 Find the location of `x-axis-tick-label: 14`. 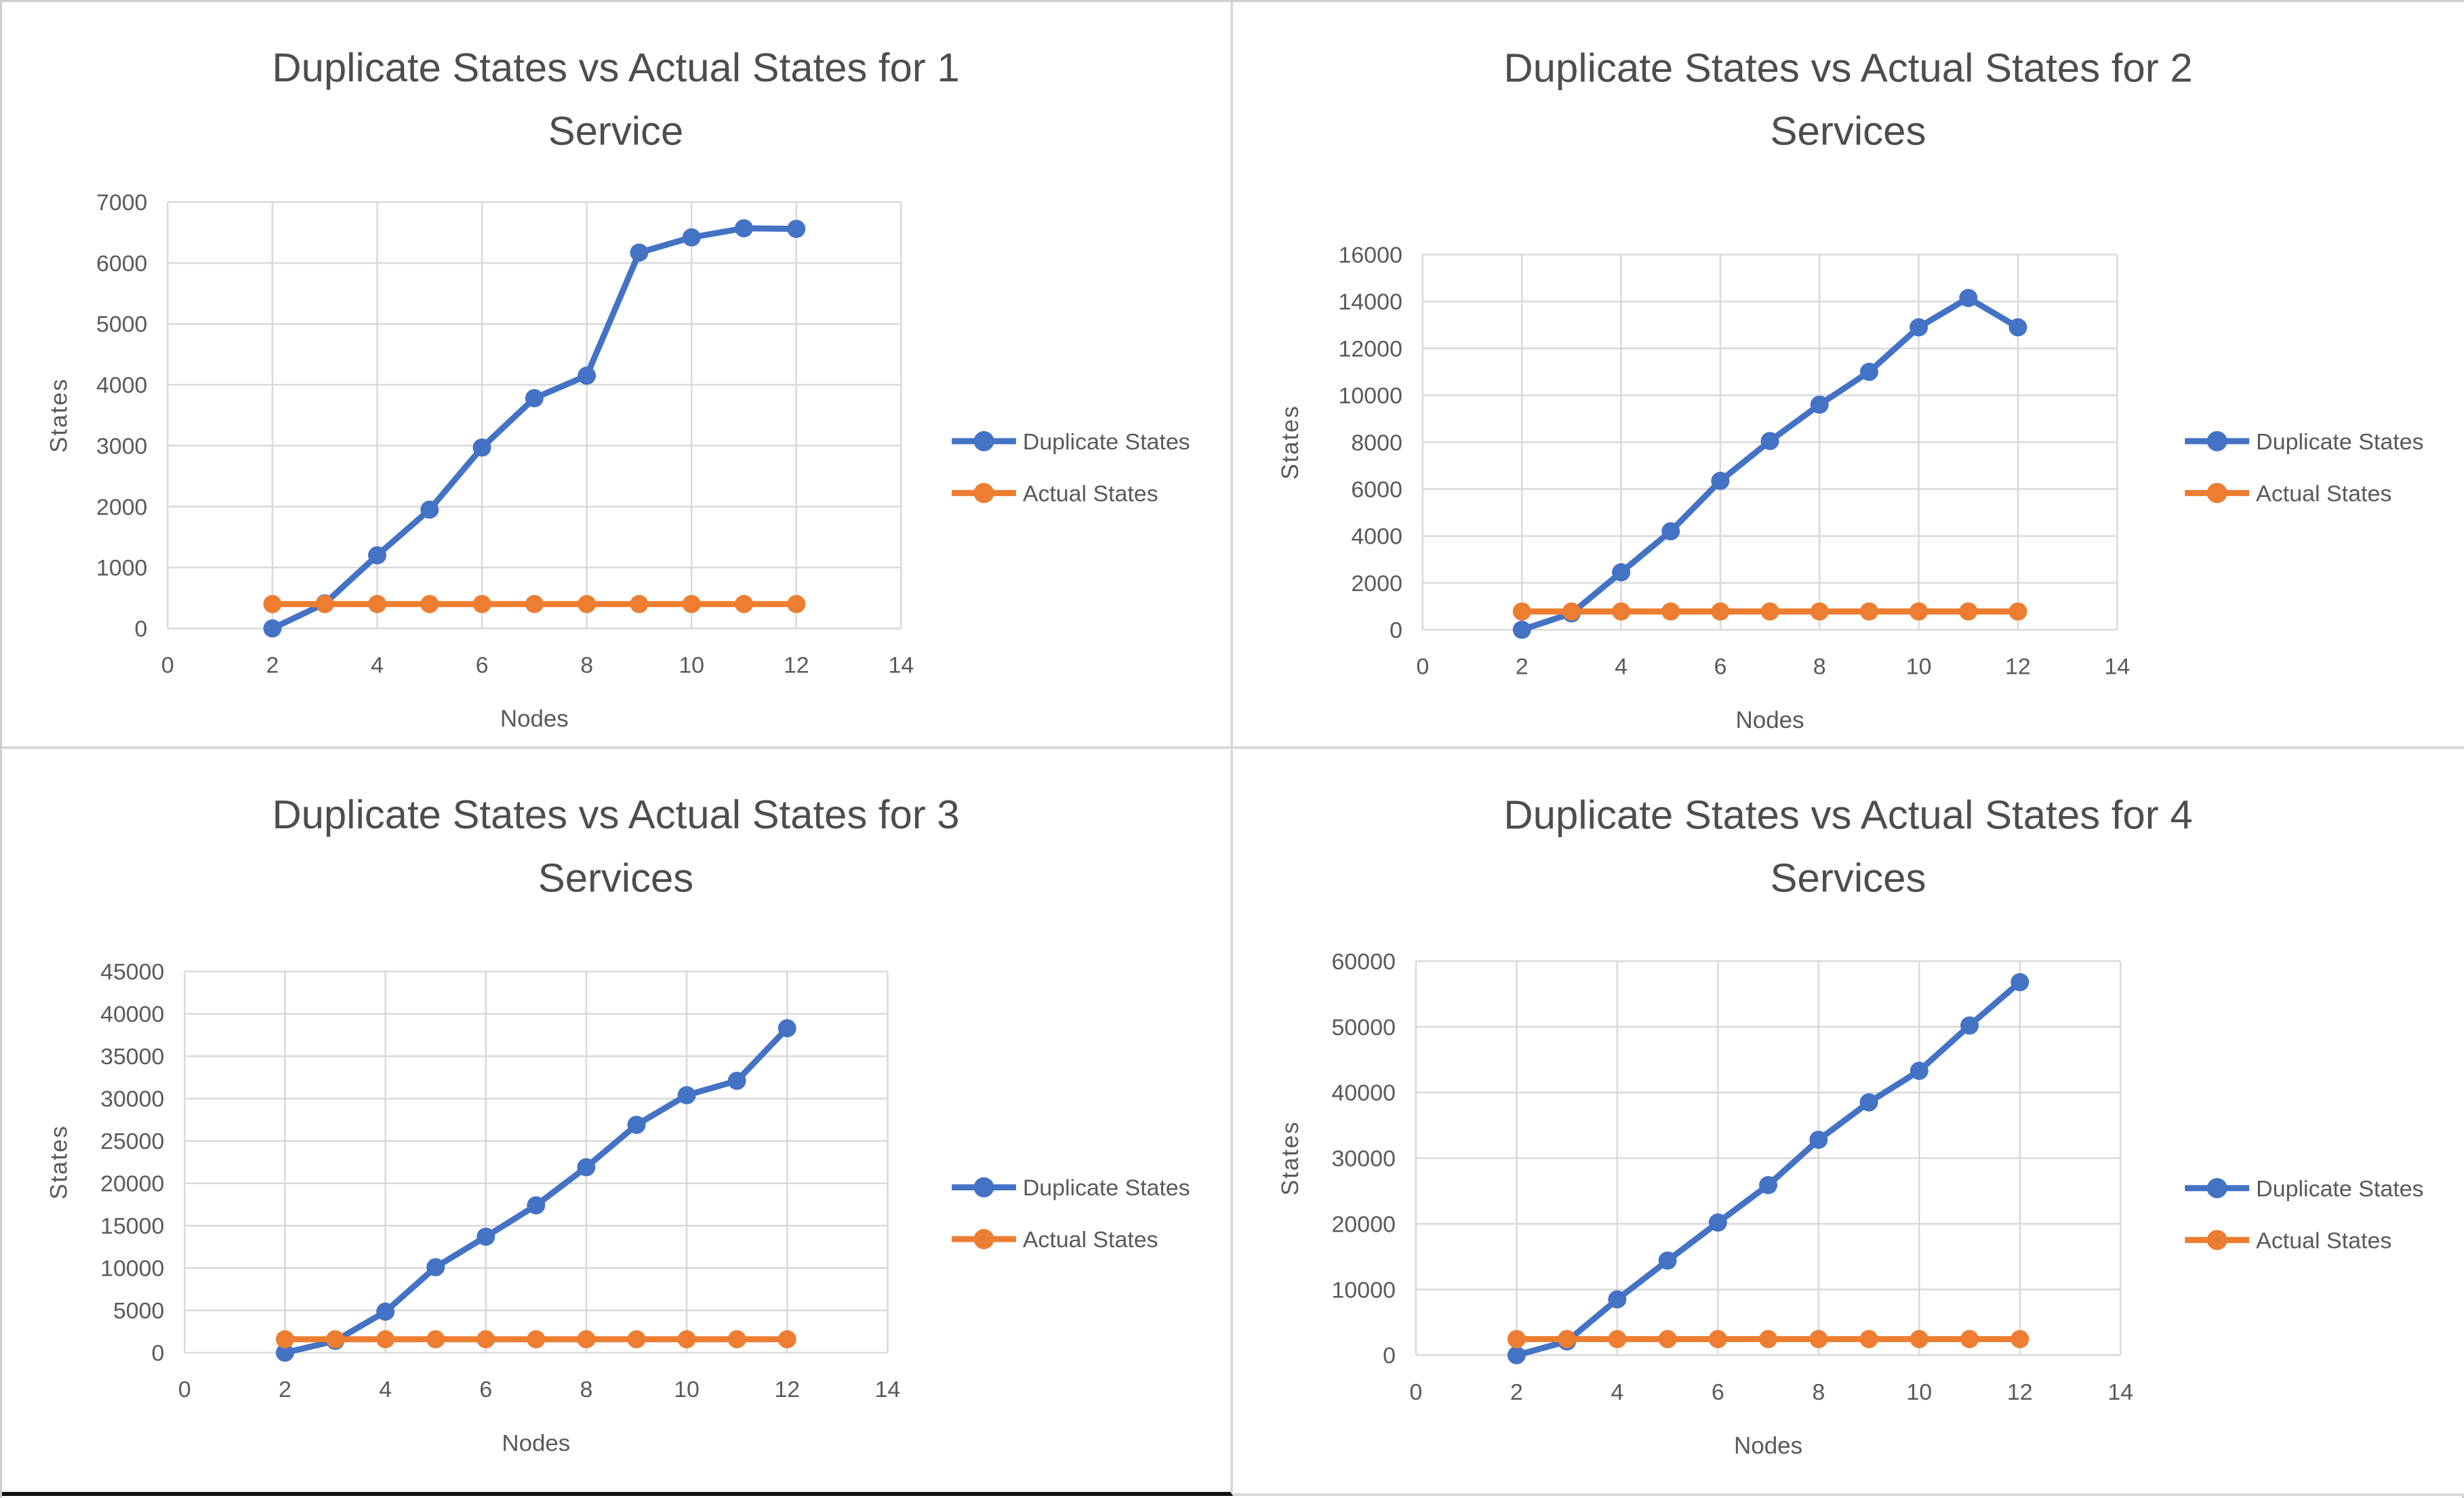

x-axis-tick-label: 14 is located at coordinates (2117, 667).